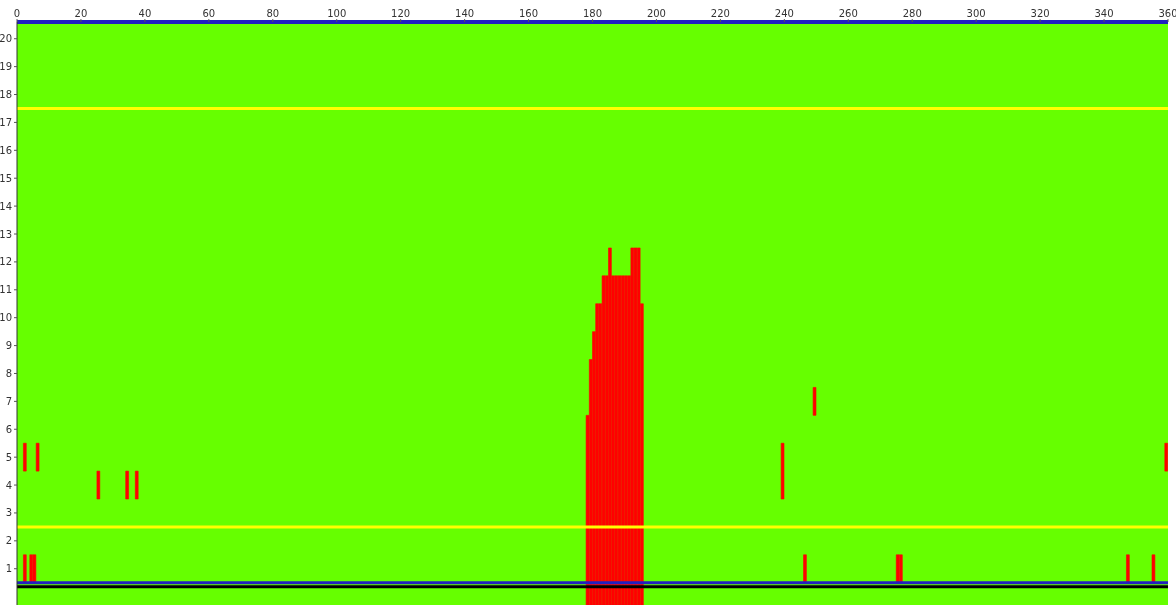  Describe the element at coordinates (8, 374) in the screenshot. I see `y-tick-label: 8` at that location.